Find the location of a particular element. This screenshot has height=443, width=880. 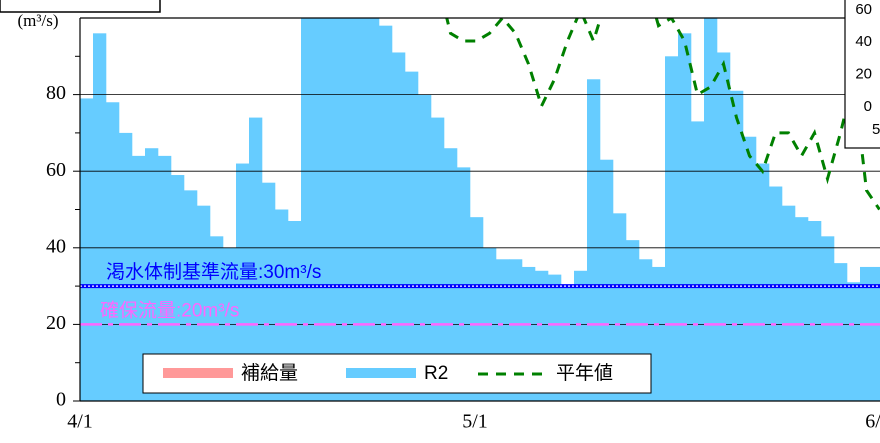

y-tick-label: 0 is located at coordinates (61, 400).